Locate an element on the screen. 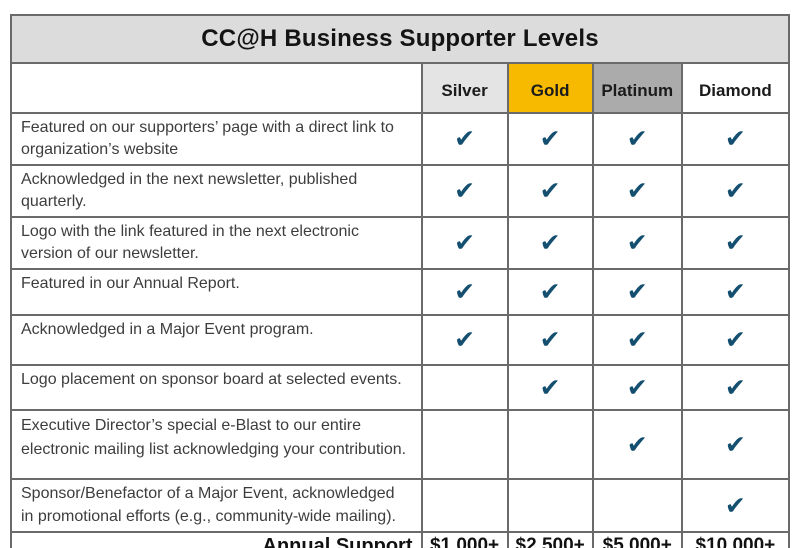 The width and height of the screenshot is (800, 548). column-header-gold: Gold is located at coordinates (550, 88).